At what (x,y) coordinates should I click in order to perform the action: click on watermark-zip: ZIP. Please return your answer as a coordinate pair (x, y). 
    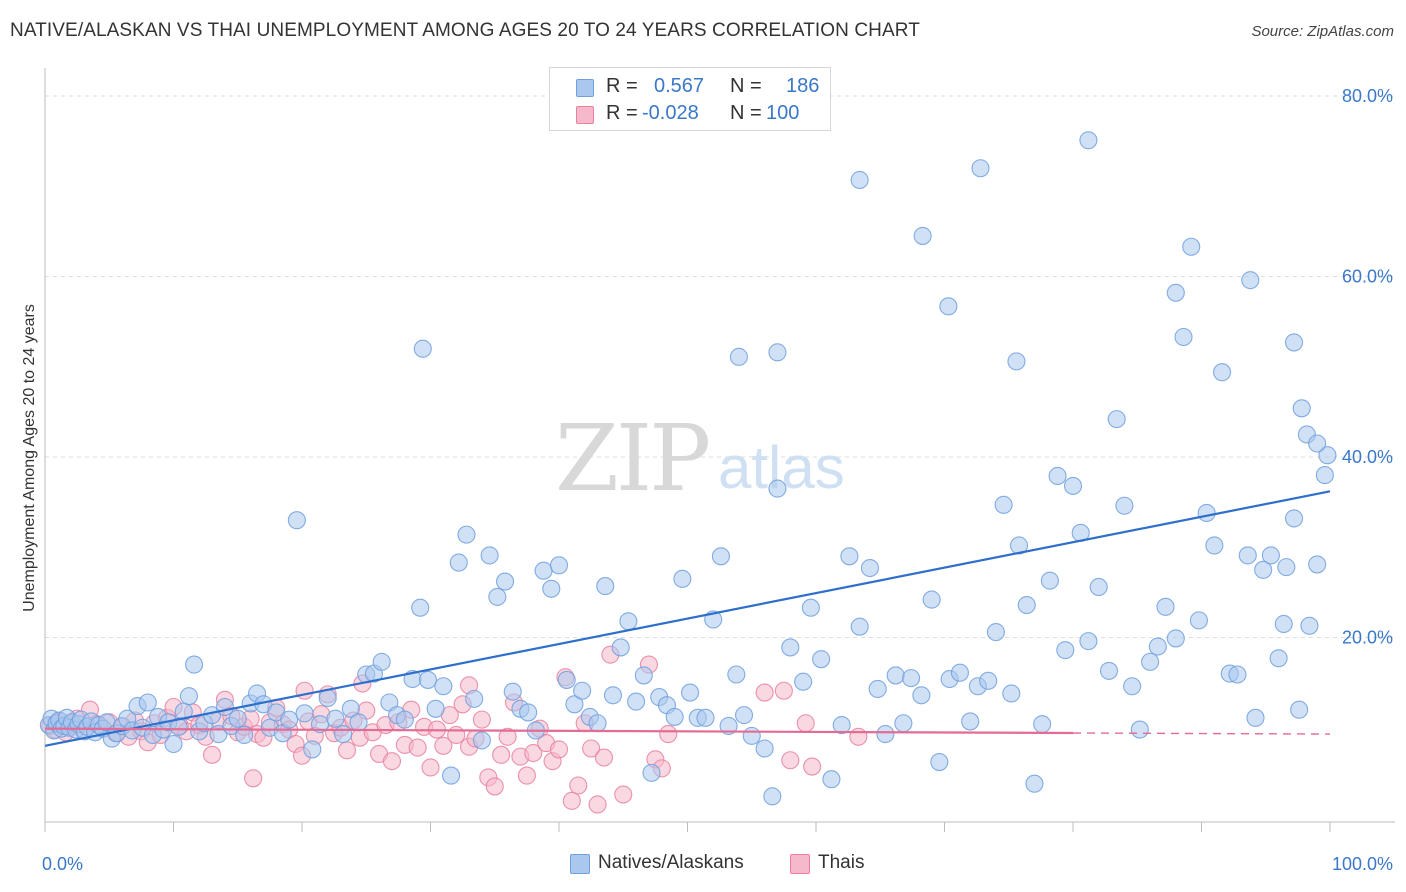
    Looking at the image, I should click on (631, 458).